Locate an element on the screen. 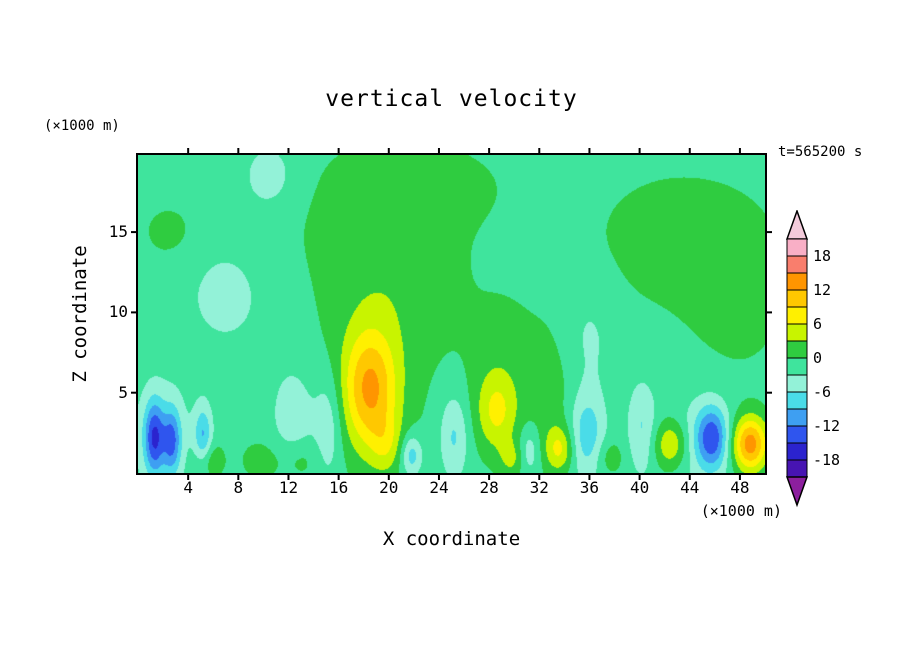 Image resolution: width=904 pixels, height=654 pixels. y-tick-label: 15 is located at coordinates (118, 232).